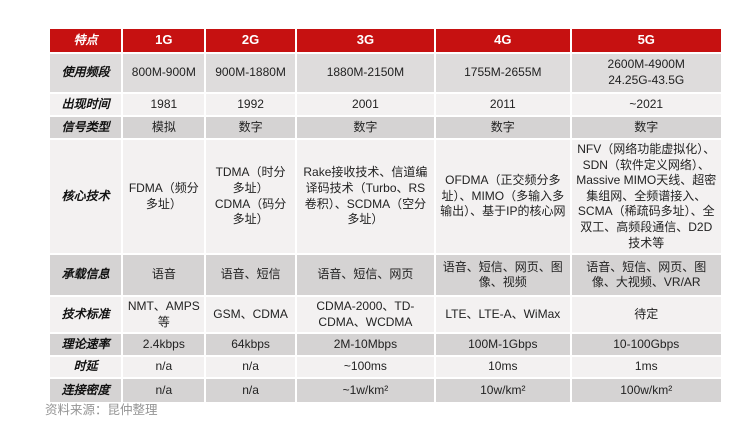 This screenshot has height=428, width=754. What do you see at coordinates (164, 127) in the screenshot?
I see `cell-signal-type-1g: 模拟` at bounding box center [164, 127].